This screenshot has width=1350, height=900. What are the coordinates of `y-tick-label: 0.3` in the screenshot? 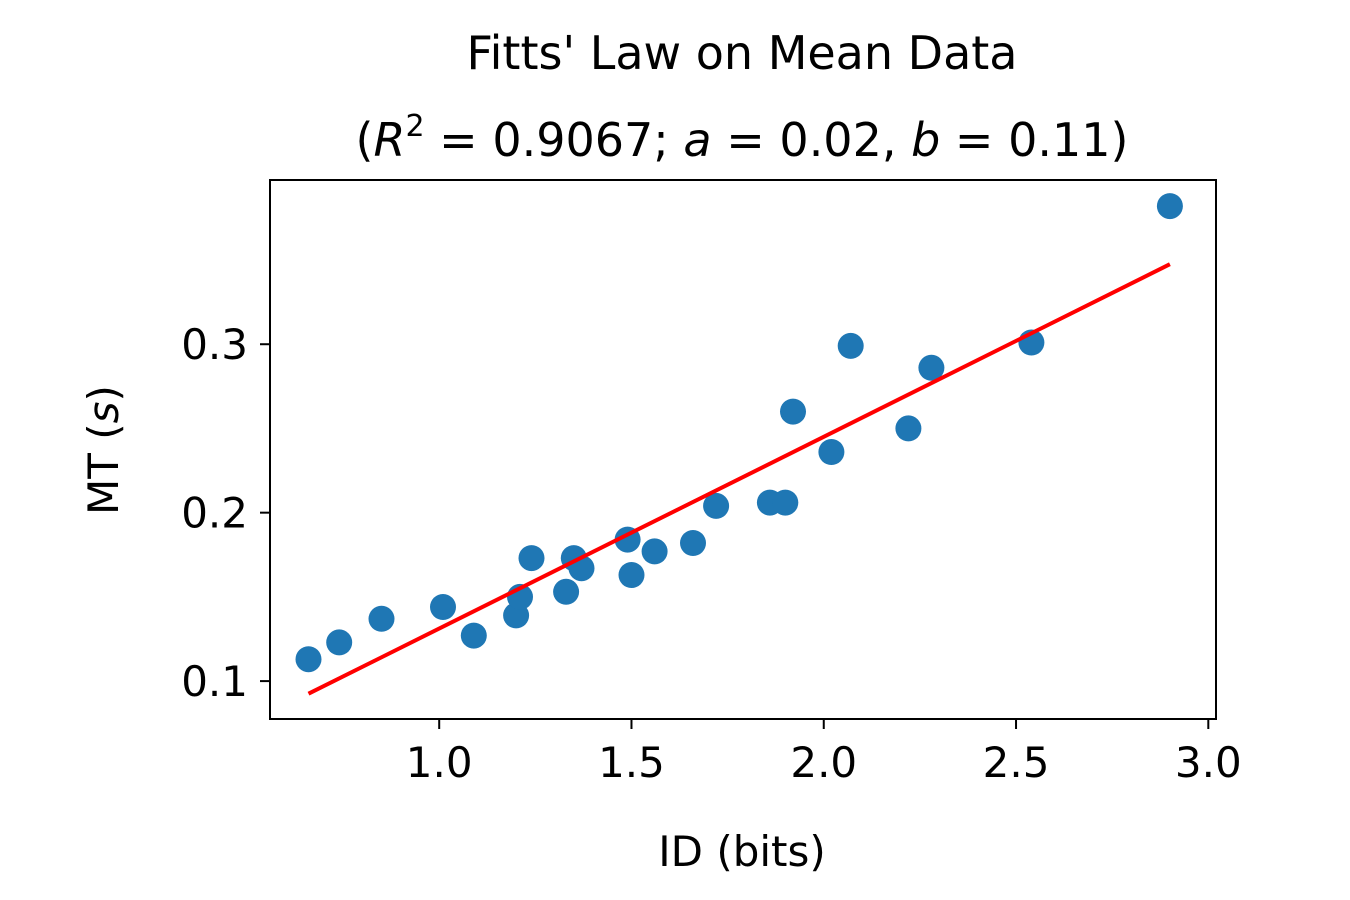 It's located at (214, 344).